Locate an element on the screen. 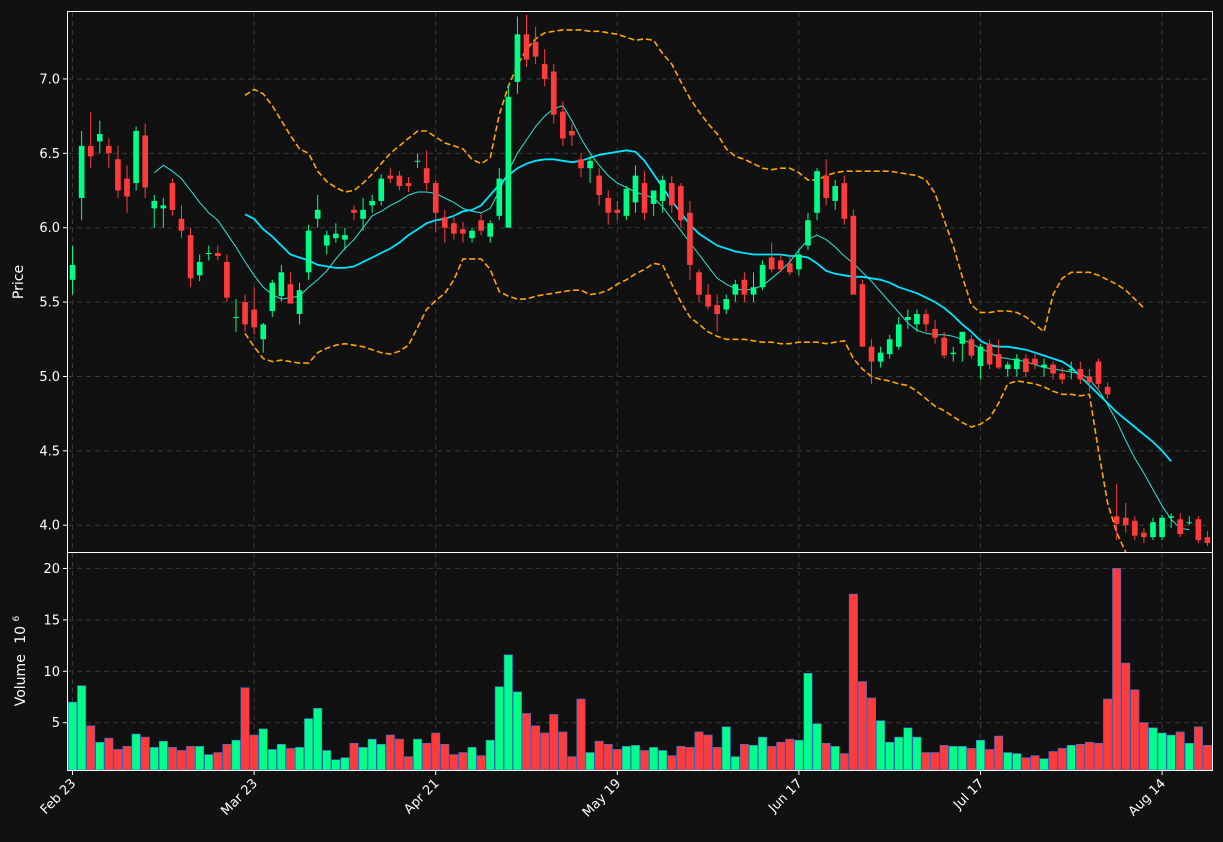 Image resolution: width=1223 pixels, height=842 pixels. volume-y-ticks: 5 10 15 20 is located at coordinates (55, 646).